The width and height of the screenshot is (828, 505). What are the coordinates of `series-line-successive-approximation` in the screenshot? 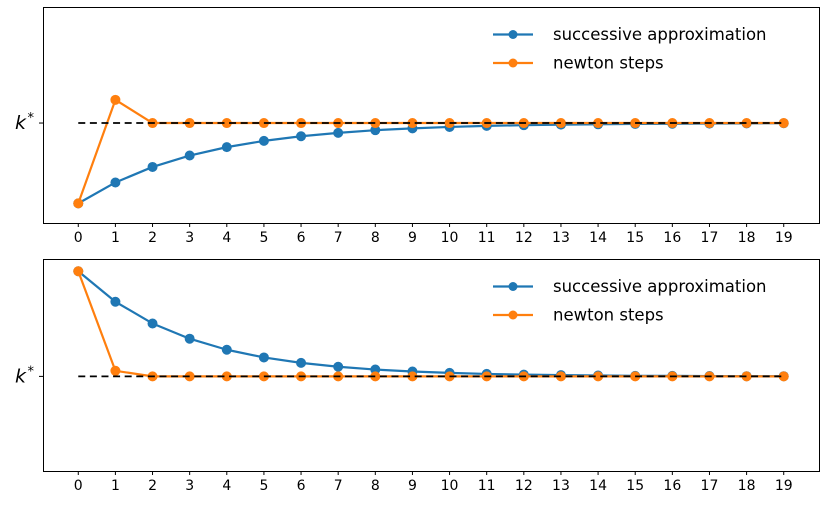 It's located at (431, 163).